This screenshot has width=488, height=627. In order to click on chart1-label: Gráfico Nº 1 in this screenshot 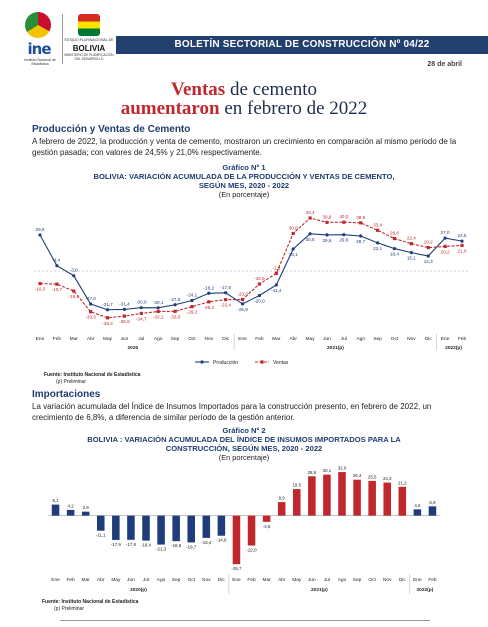, I will do `click(244, 167)`.